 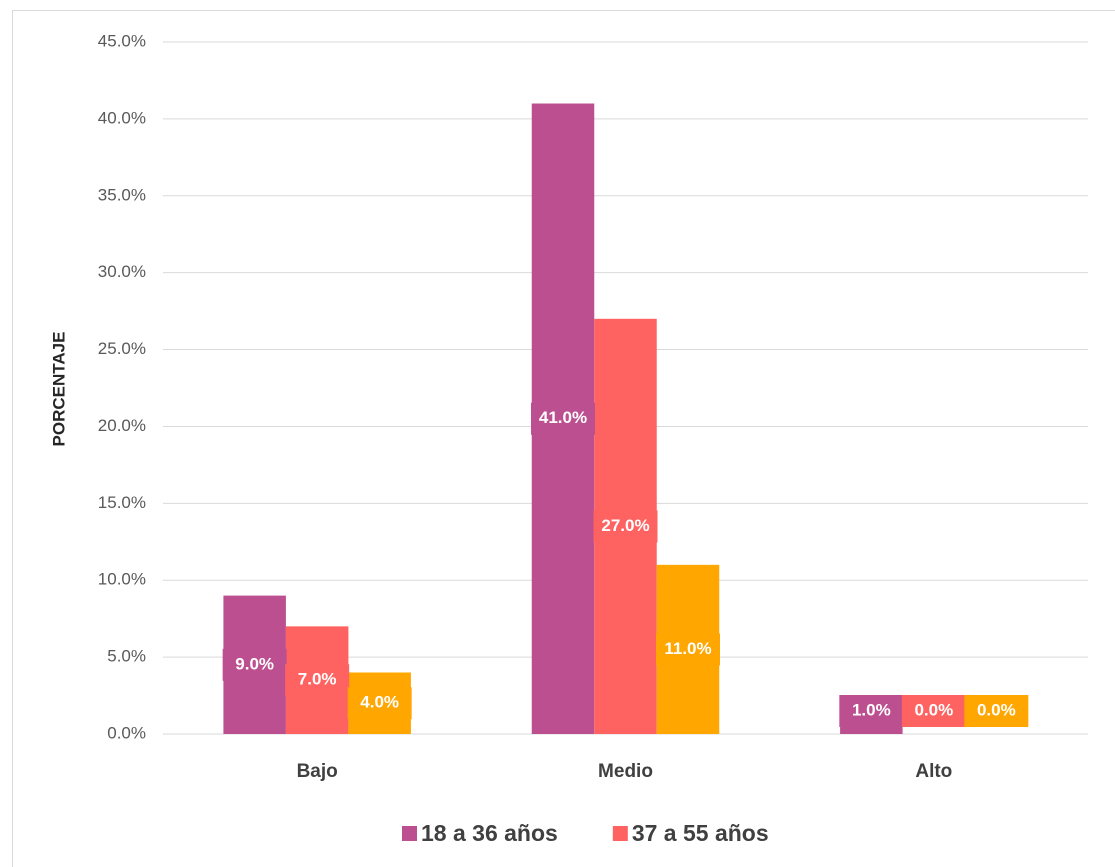 What do you see at coordinates (126, 656) in the screenshot?
I see `y-tick-label: 5.0%` at bounding box center [126, 656].